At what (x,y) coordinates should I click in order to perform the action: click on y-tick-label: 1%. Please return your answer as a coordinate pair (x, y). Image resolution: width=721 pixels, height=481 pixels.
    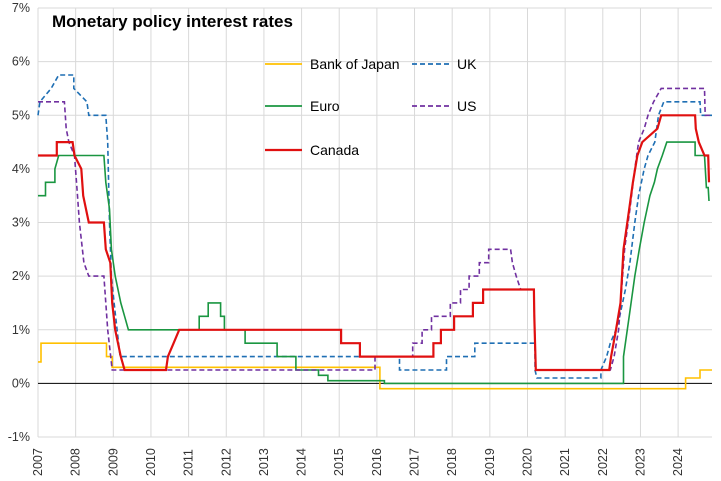
    Looking at the image, I should click on (21, 330).